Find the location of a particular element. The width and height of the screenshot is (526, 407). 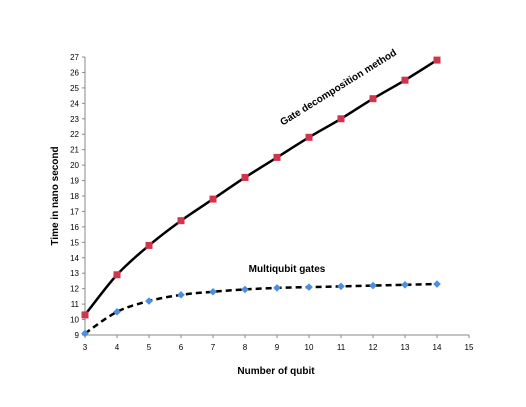

y-tick-label: 21 is located at coordinates (74, 150).